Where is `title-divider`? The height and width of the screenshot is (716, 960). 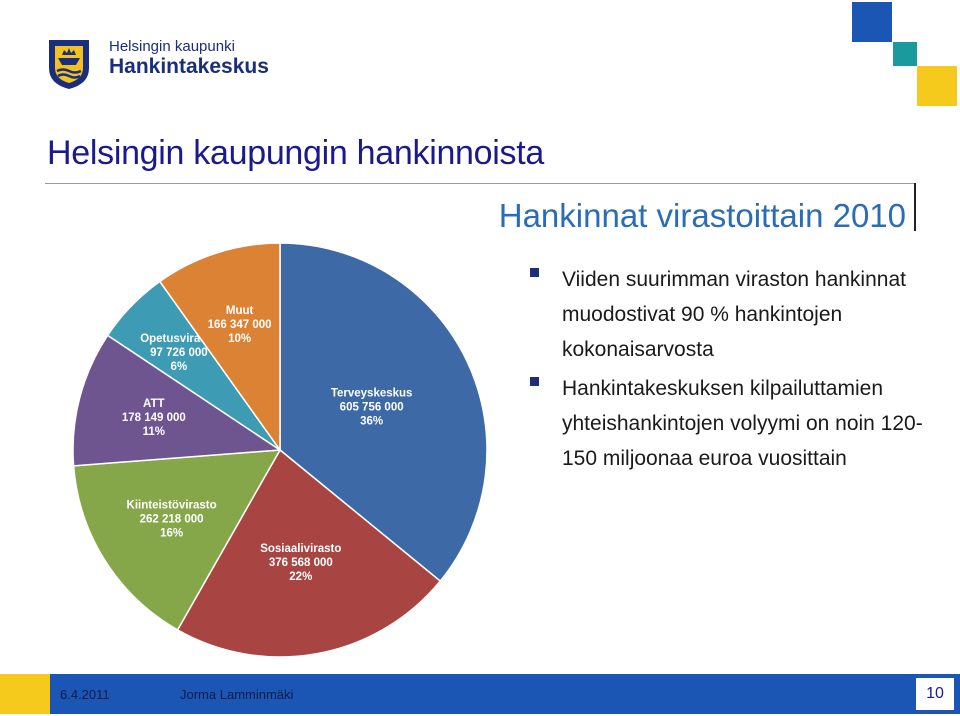 title-divider is located at coordinates (480, 183).